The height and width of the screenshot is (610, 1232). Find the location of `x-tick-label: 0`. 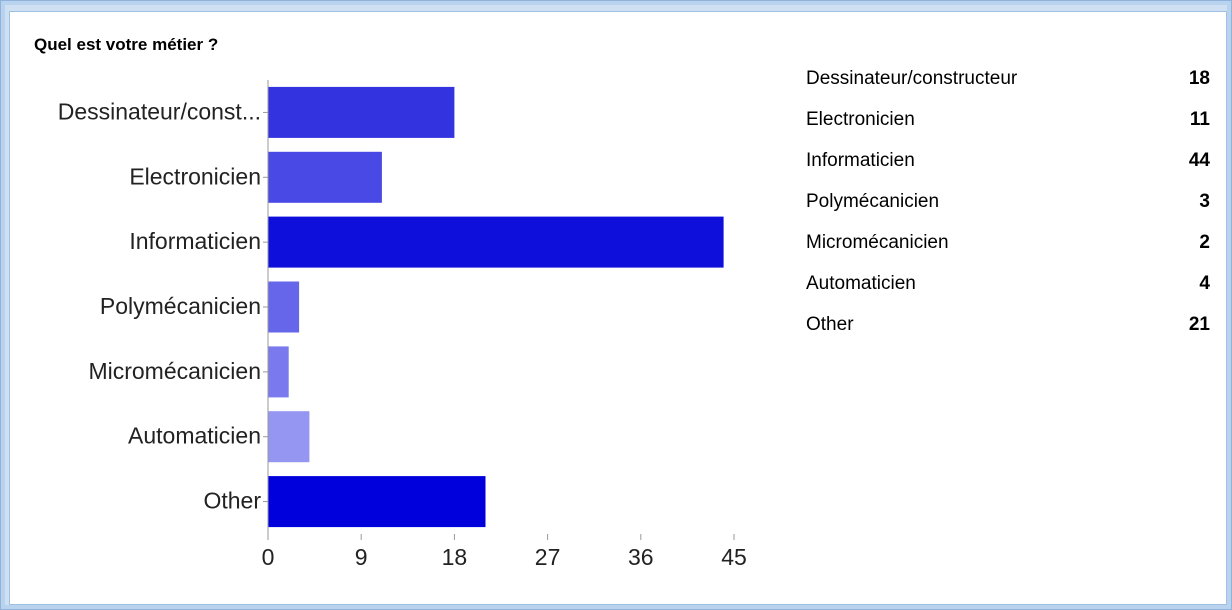

x-tick-label: 0 is located at coordinates (268, 557).